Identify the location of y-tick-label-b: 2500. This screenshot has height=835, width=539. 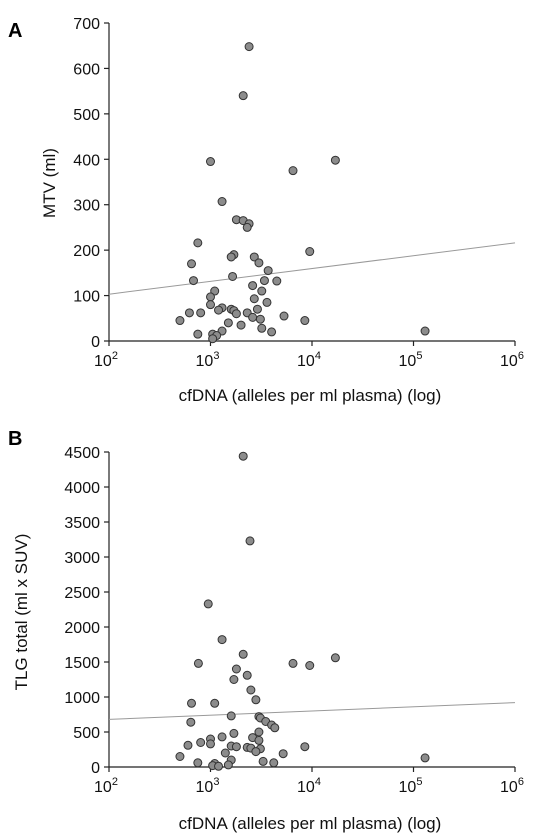
(82, 593).